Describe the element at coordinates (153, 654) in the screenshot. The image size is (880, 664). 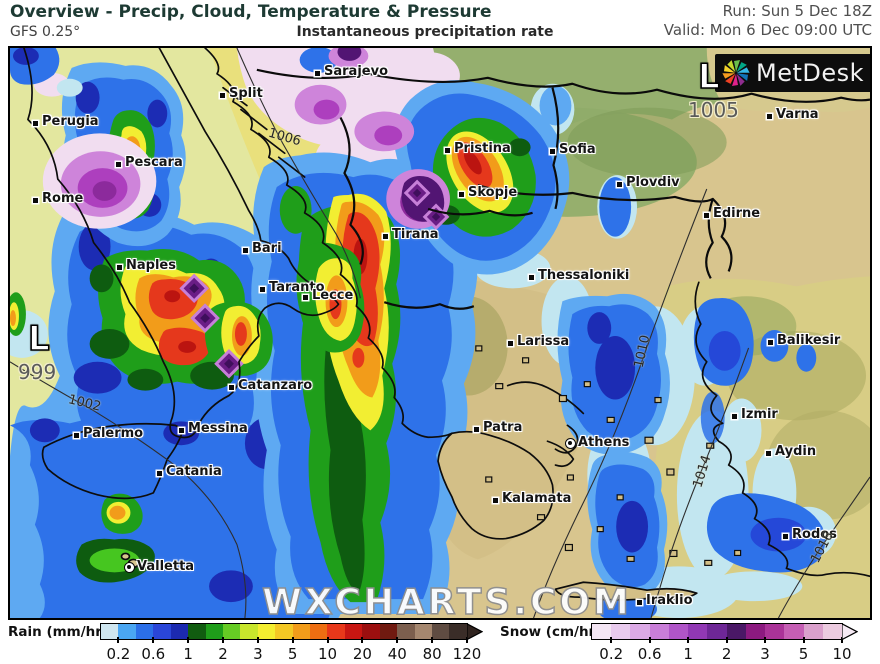
I see `rain-bar-ticklabel-0.6: 0.6` at that location.